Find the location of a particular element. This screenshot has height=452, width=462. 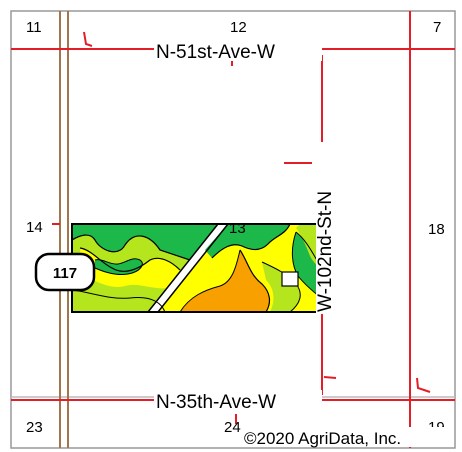

copyright-bg is located at coordinates (348, 437).